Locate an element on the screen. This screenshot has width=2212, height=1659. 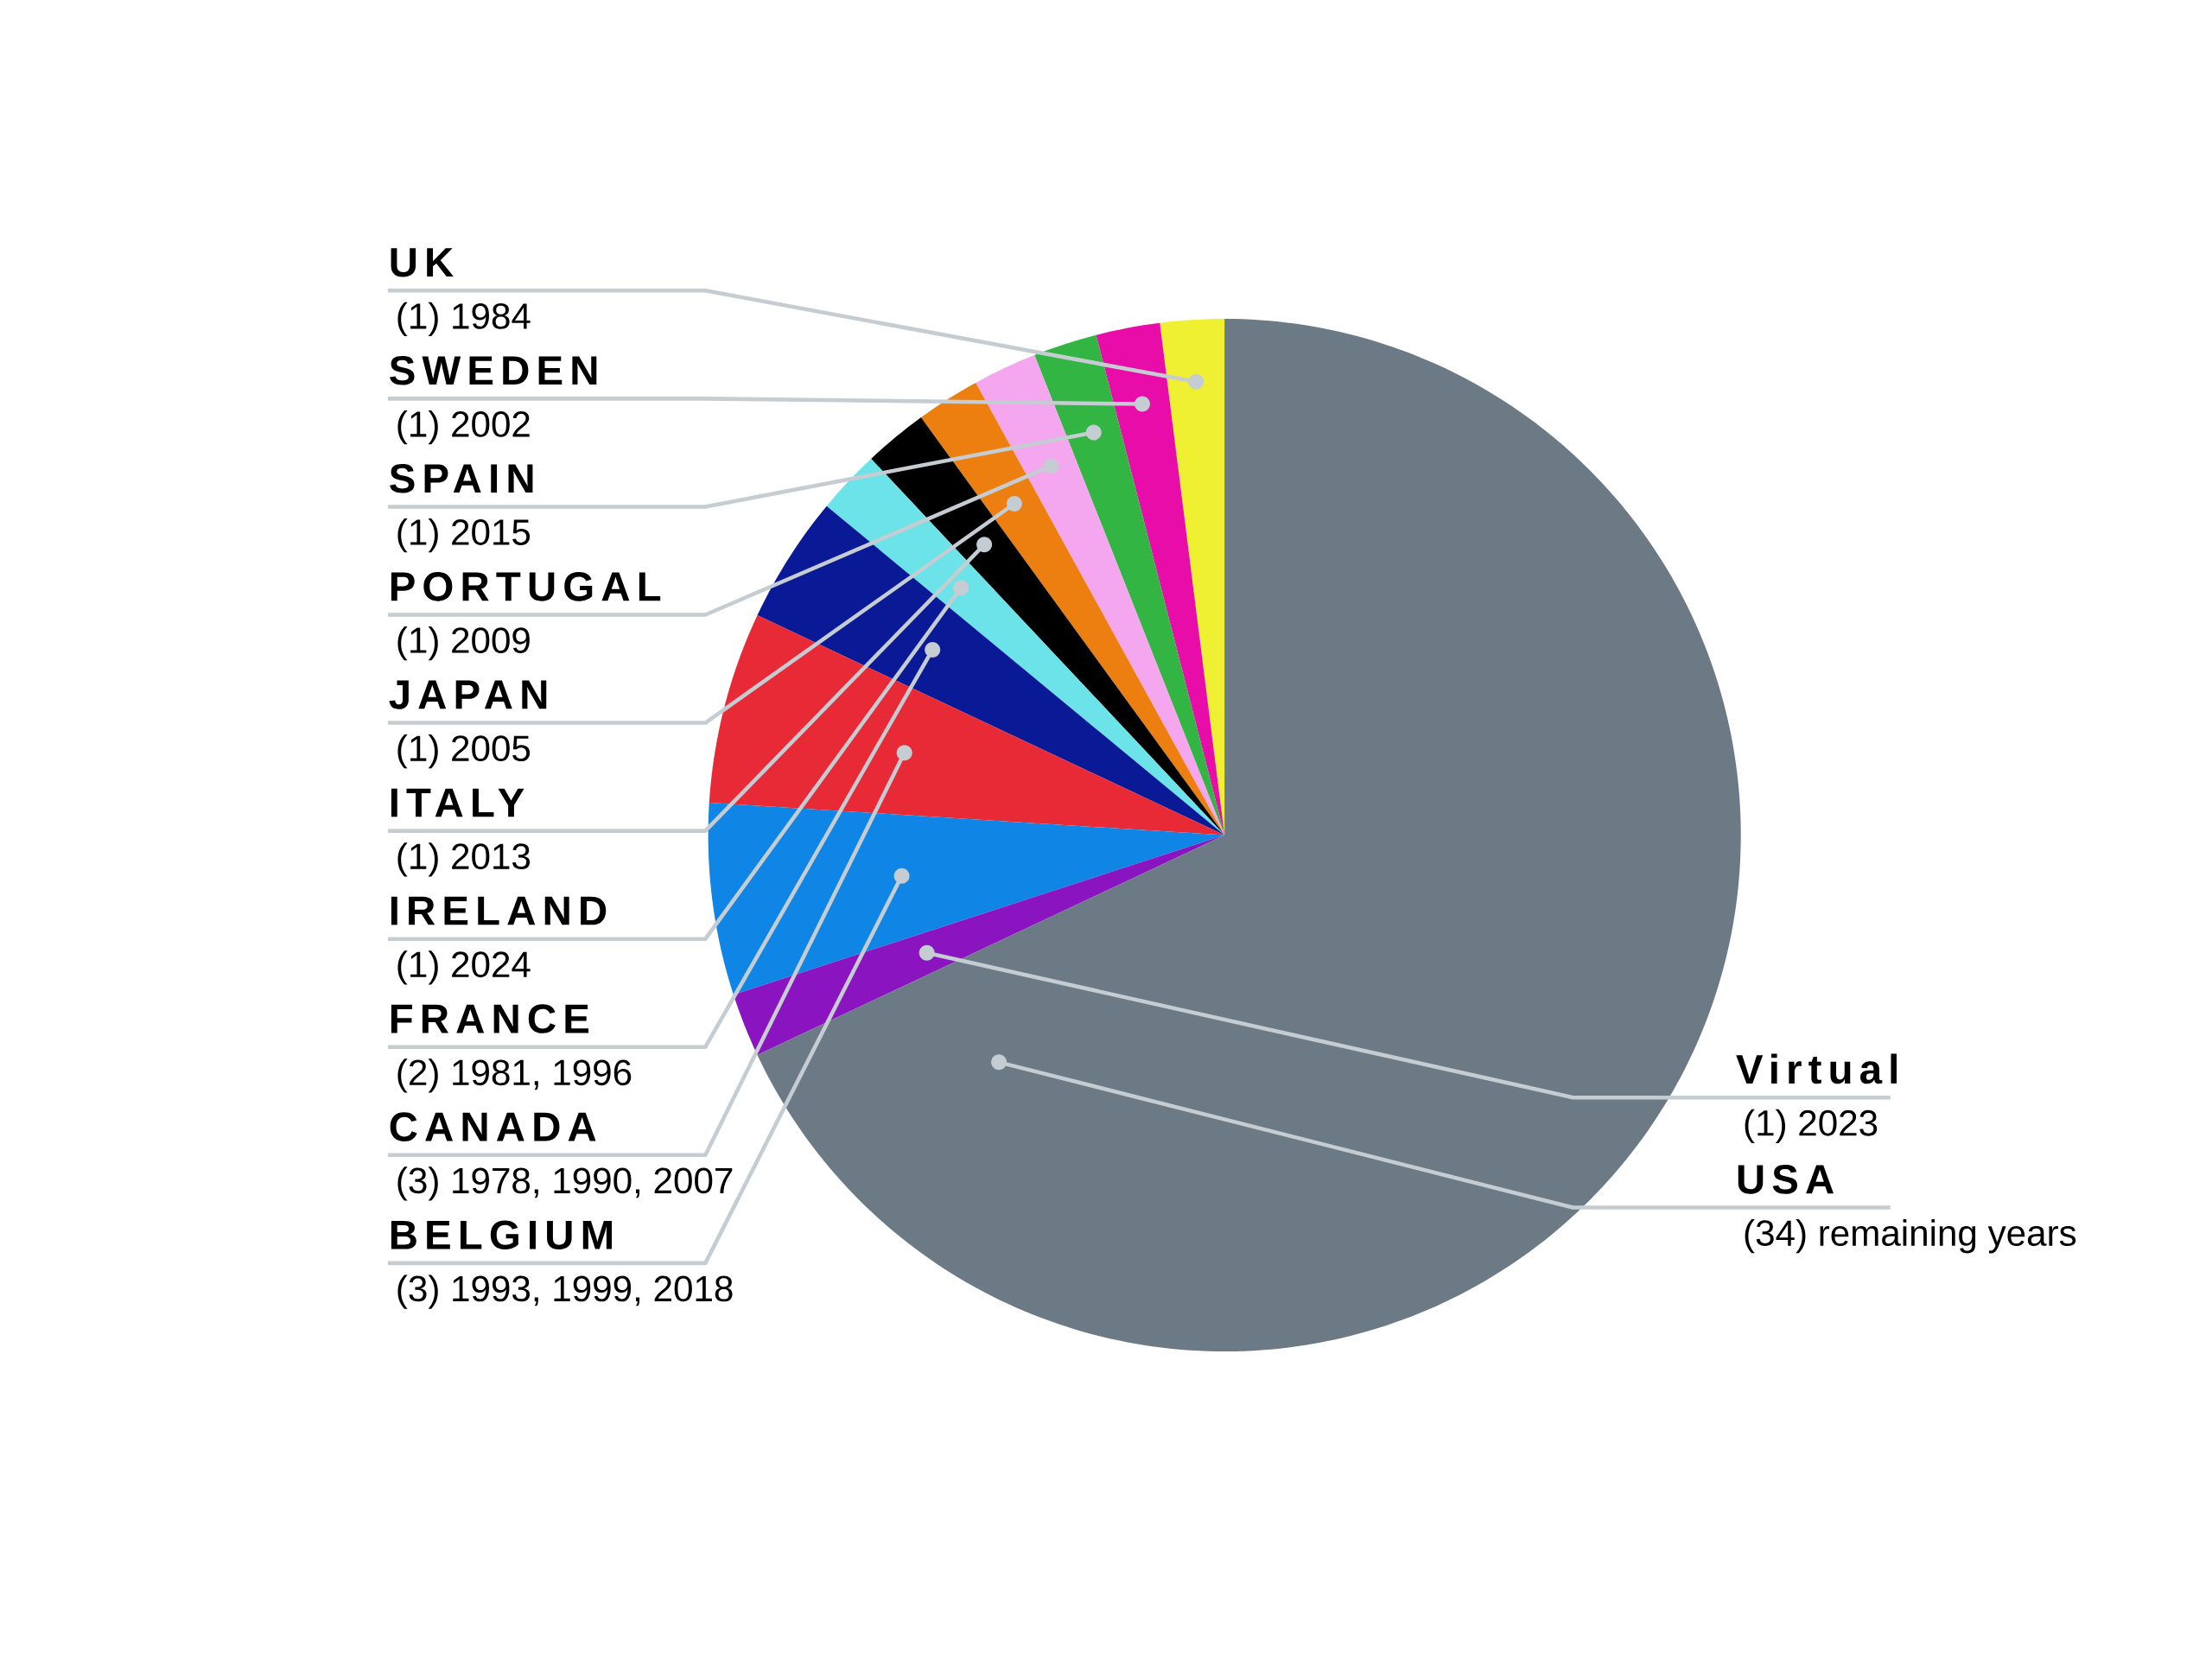
data-label: (2) 1981, 1996 is located at coordinates (514, 1075).